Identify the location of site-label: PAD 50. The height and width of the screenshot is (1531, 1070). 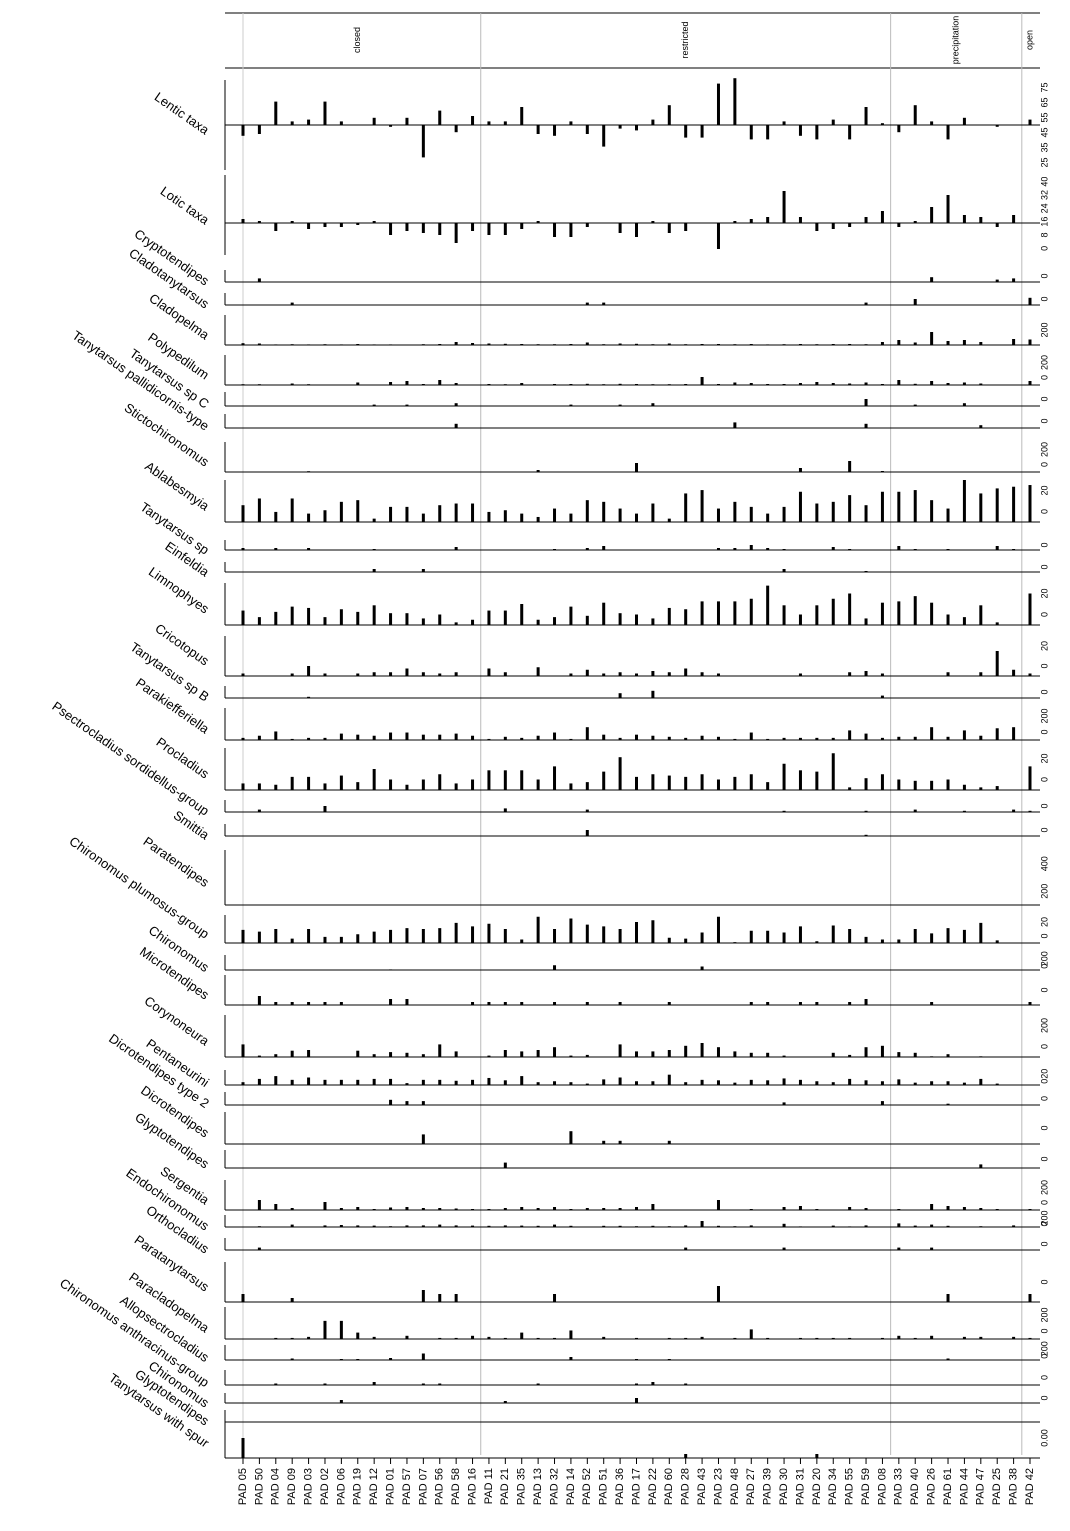
(259, 1486).